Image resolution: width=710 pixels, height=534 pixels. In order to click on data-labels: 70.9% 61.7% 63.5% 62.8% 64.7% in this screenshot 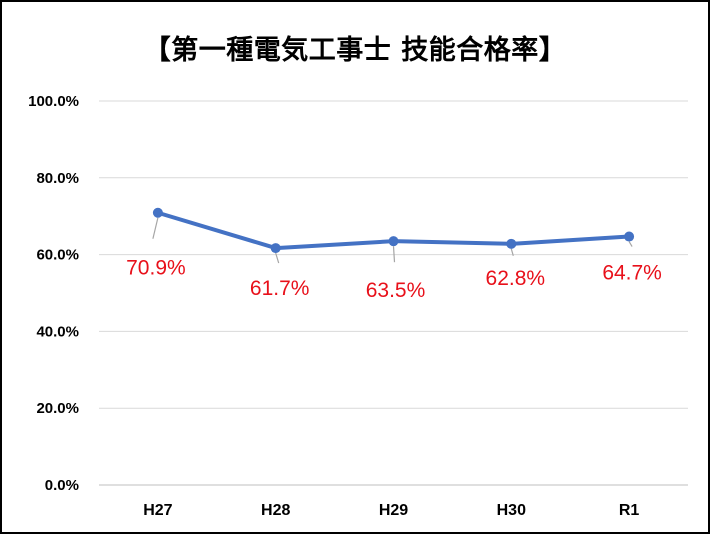, I will do `click(394, 279)`.